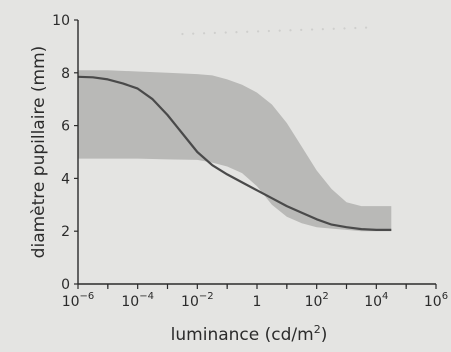 The width and height of the screenshot is (451, 352). What do you see at coordinates (61, 21) in the screenshot?
I see `y-tick-label: 10` at bounding box center [61, 21].